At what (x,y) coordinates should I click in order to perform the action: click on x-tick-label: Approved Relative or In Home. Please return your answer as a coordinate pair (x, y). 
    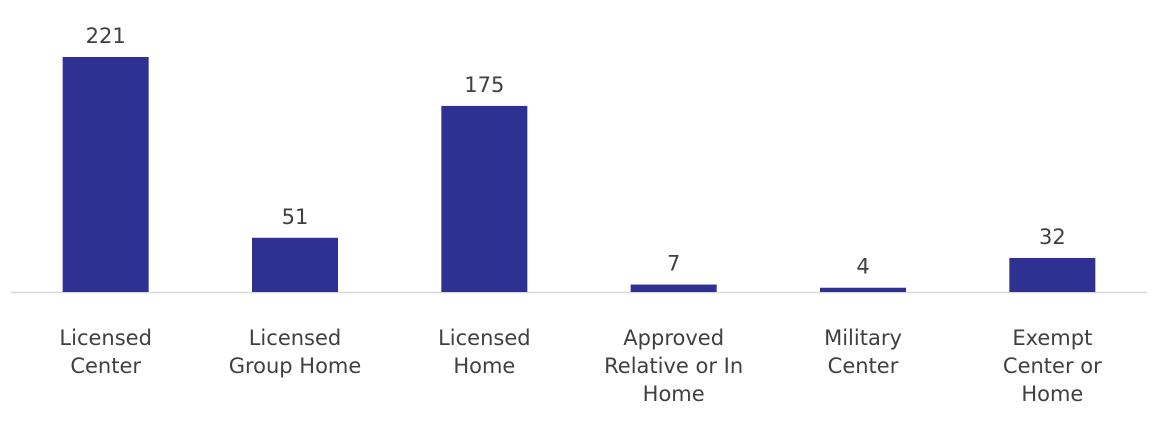
    Looking at the image, I should click on (673, 366).